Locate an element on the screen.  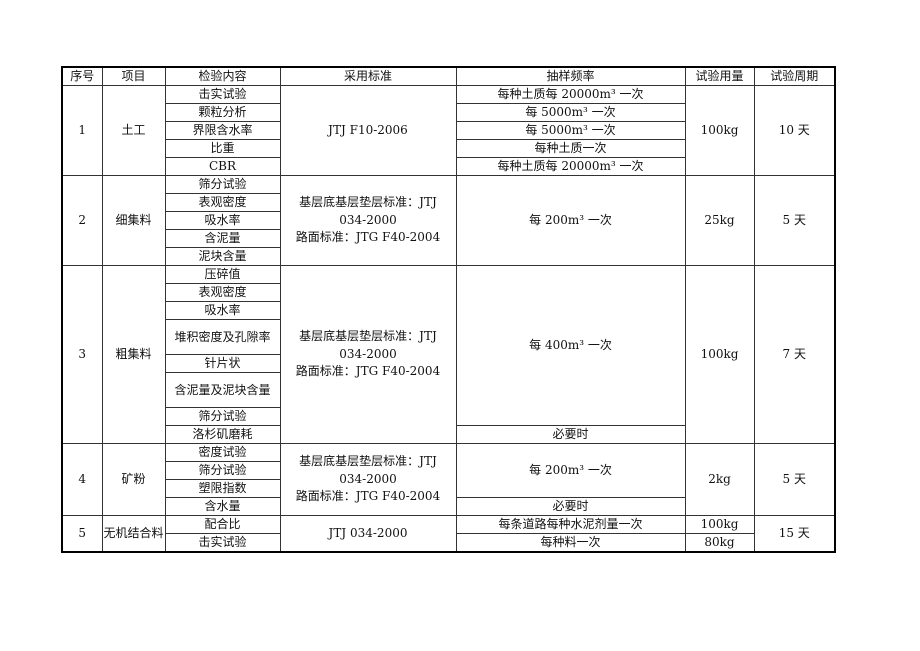
project-cell: 无机结合料 is located at coordinates (133, 534).